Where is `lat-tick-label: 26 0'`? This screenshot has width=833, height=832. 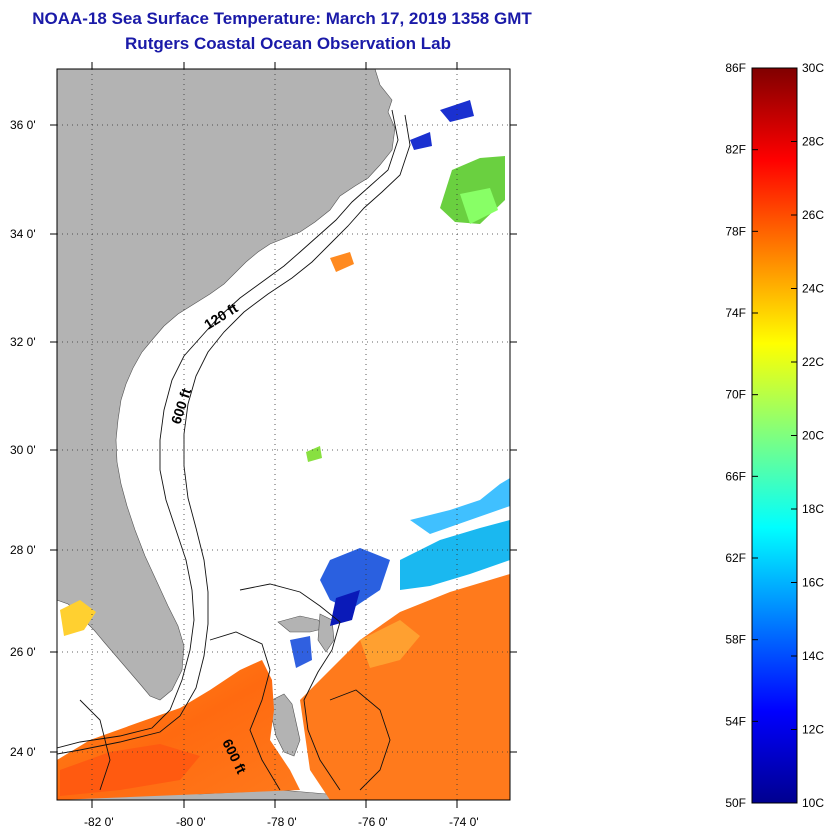 lat-tick-label: 26 0' is located at coordinates (23, 652).